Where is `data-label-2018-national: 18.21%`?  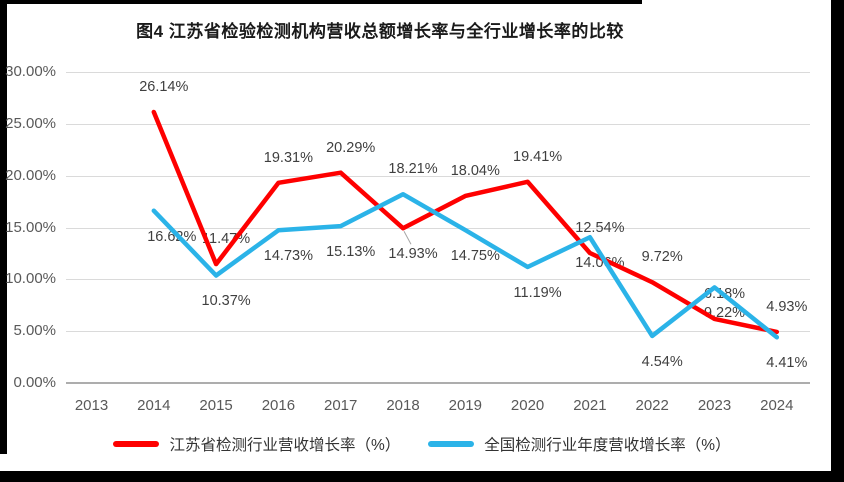
data-label-2018-national: 18.21% is located at coordinates (413, 169).